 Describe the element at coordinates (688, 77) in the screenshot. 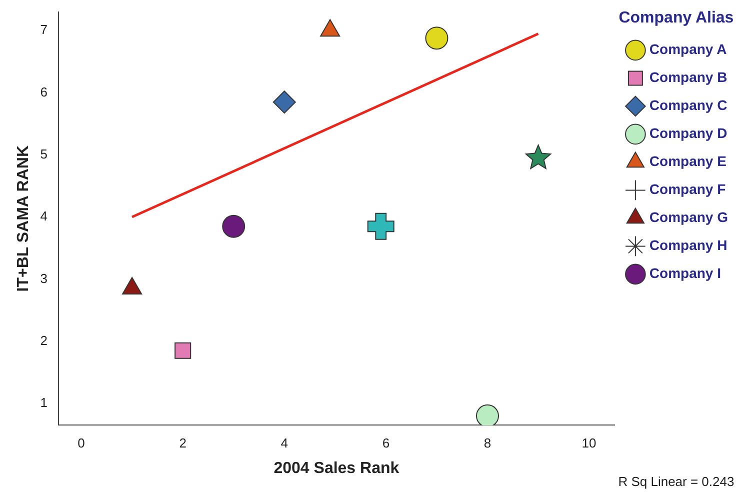

I see `legend-label: Company B` at that location.